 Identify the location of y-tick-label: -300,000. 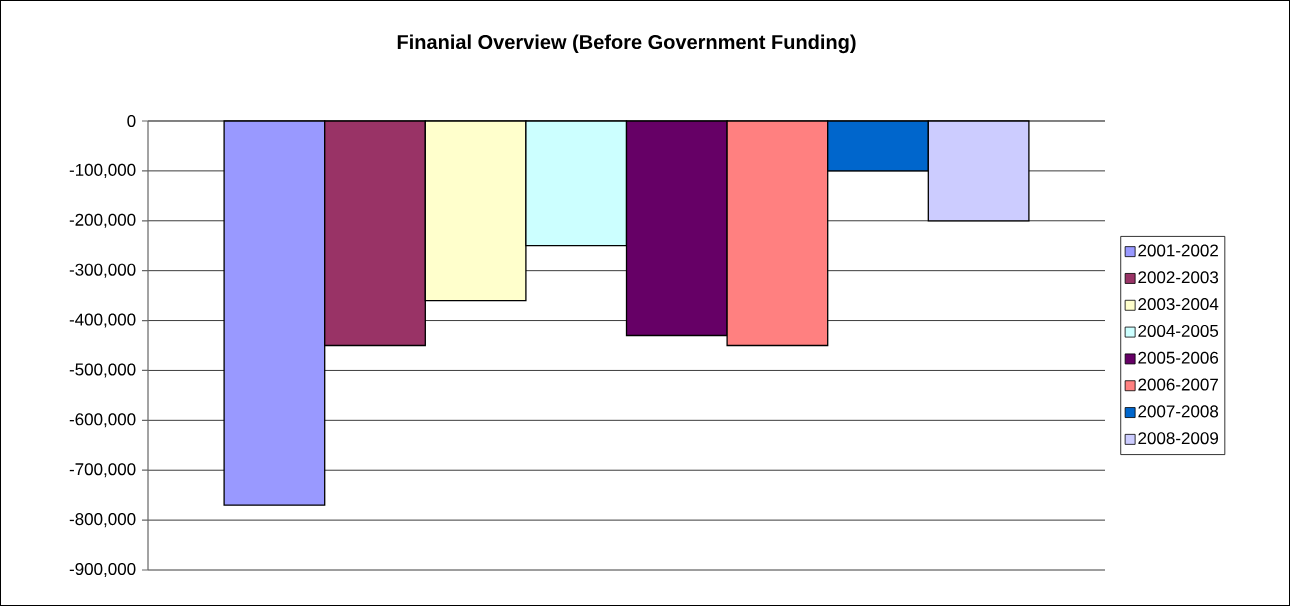
(102, 270).